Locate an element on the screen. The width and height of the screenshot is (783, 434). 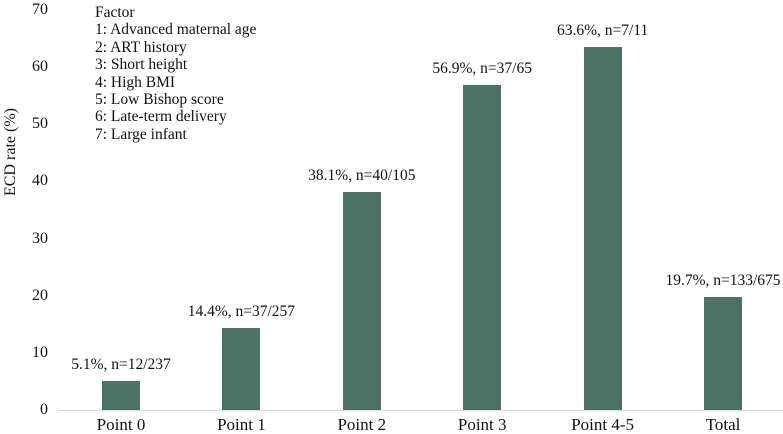
y-tick-label: 40 is located at coordinates (40, 181).